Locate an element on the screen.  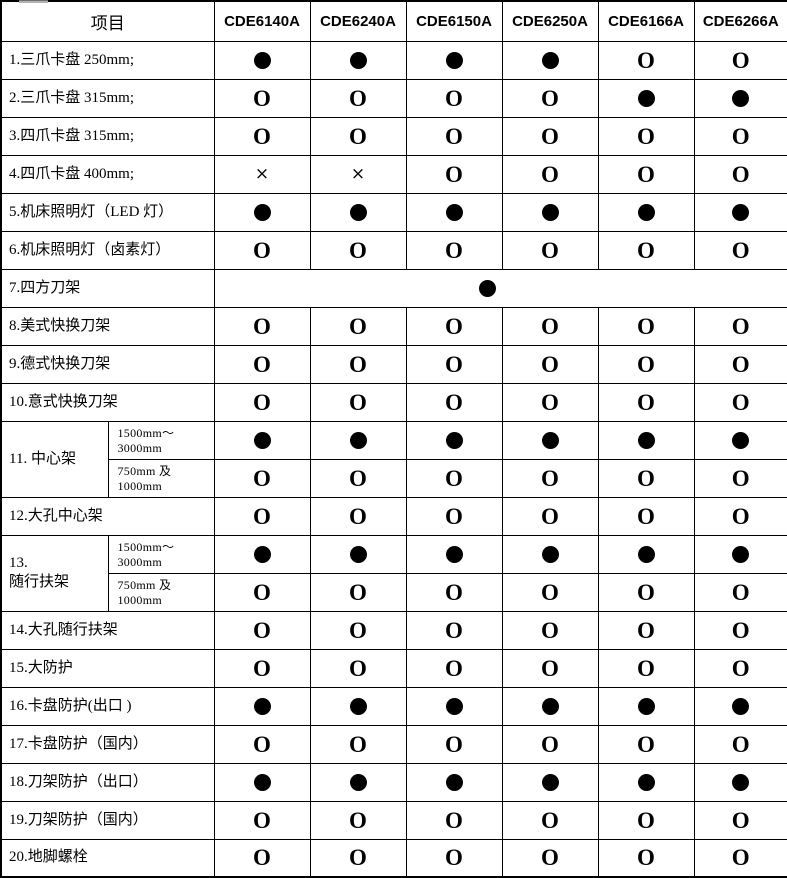
item-label-cell: 1.三爪卡盘 250mm; is located at coordinates (107, 60).